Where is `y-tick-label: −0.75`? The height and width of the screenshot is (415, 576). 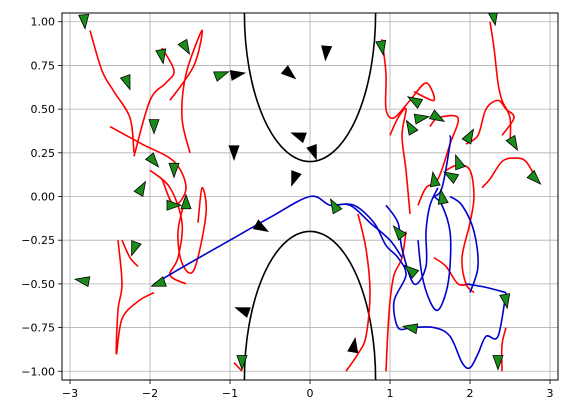
y-tick-label: −0.75 is located at coordinates (38, 328).